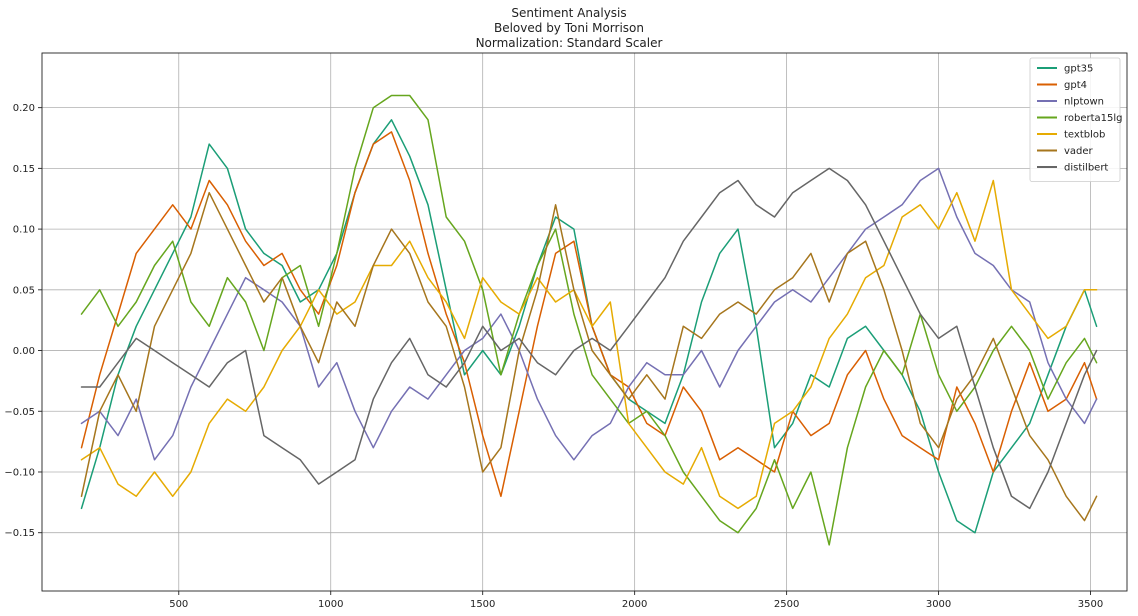  What do you see at coordinates (1084, 135) in the screenshot?
I see `legend-label-textblob: textblob` at bounding box center [1084, 135].